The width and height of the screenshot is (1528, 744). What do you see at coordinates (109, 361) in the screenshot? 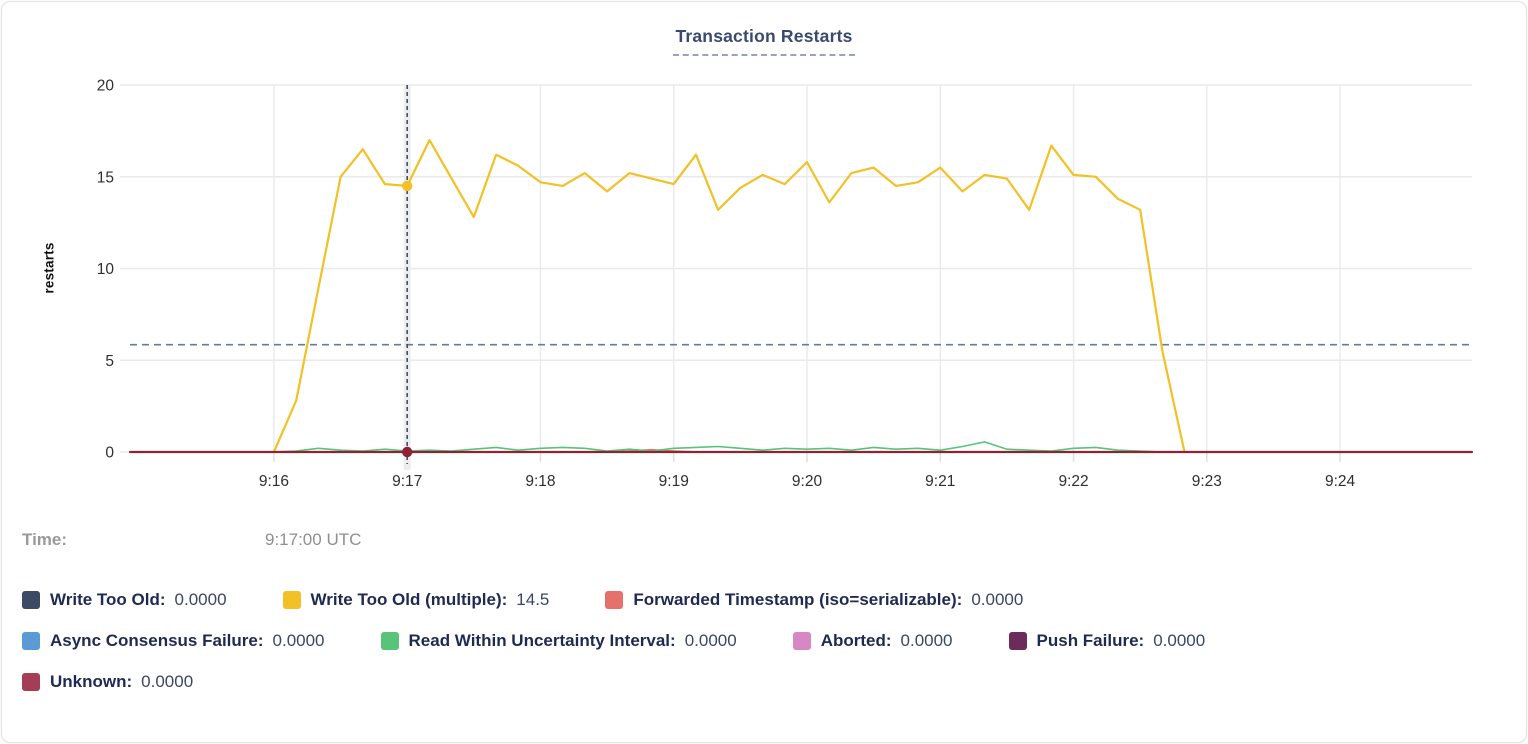
I see `y-tick-label: 5` at bounding box center [109, 361].